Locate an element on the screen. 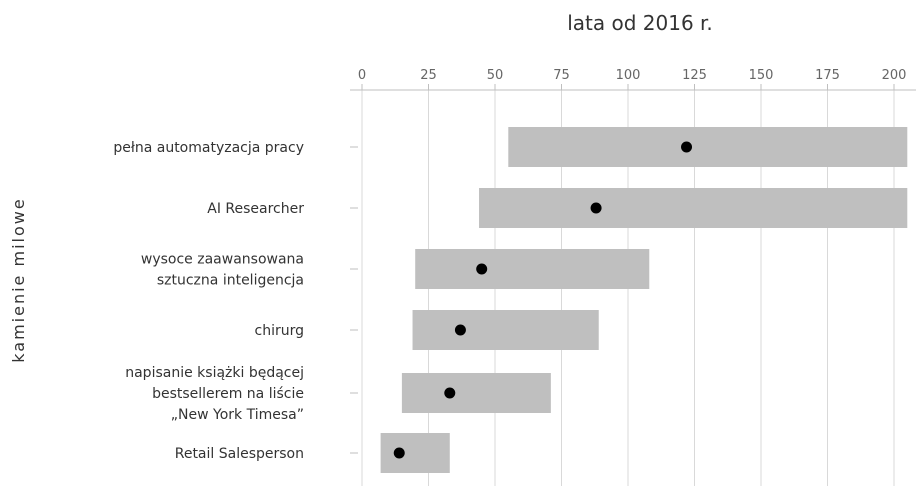  x-tick-label: 200 is located at coordinates (894, 75).